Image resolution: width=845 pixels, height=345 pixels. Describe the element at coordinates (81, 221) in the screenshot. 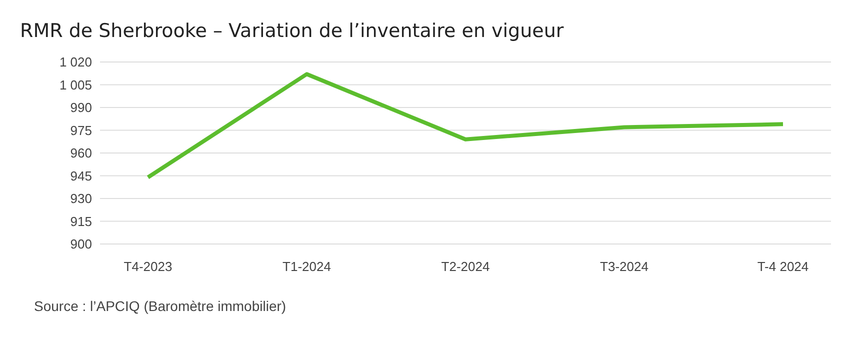

I see `y-tick-label: 915` at that location.